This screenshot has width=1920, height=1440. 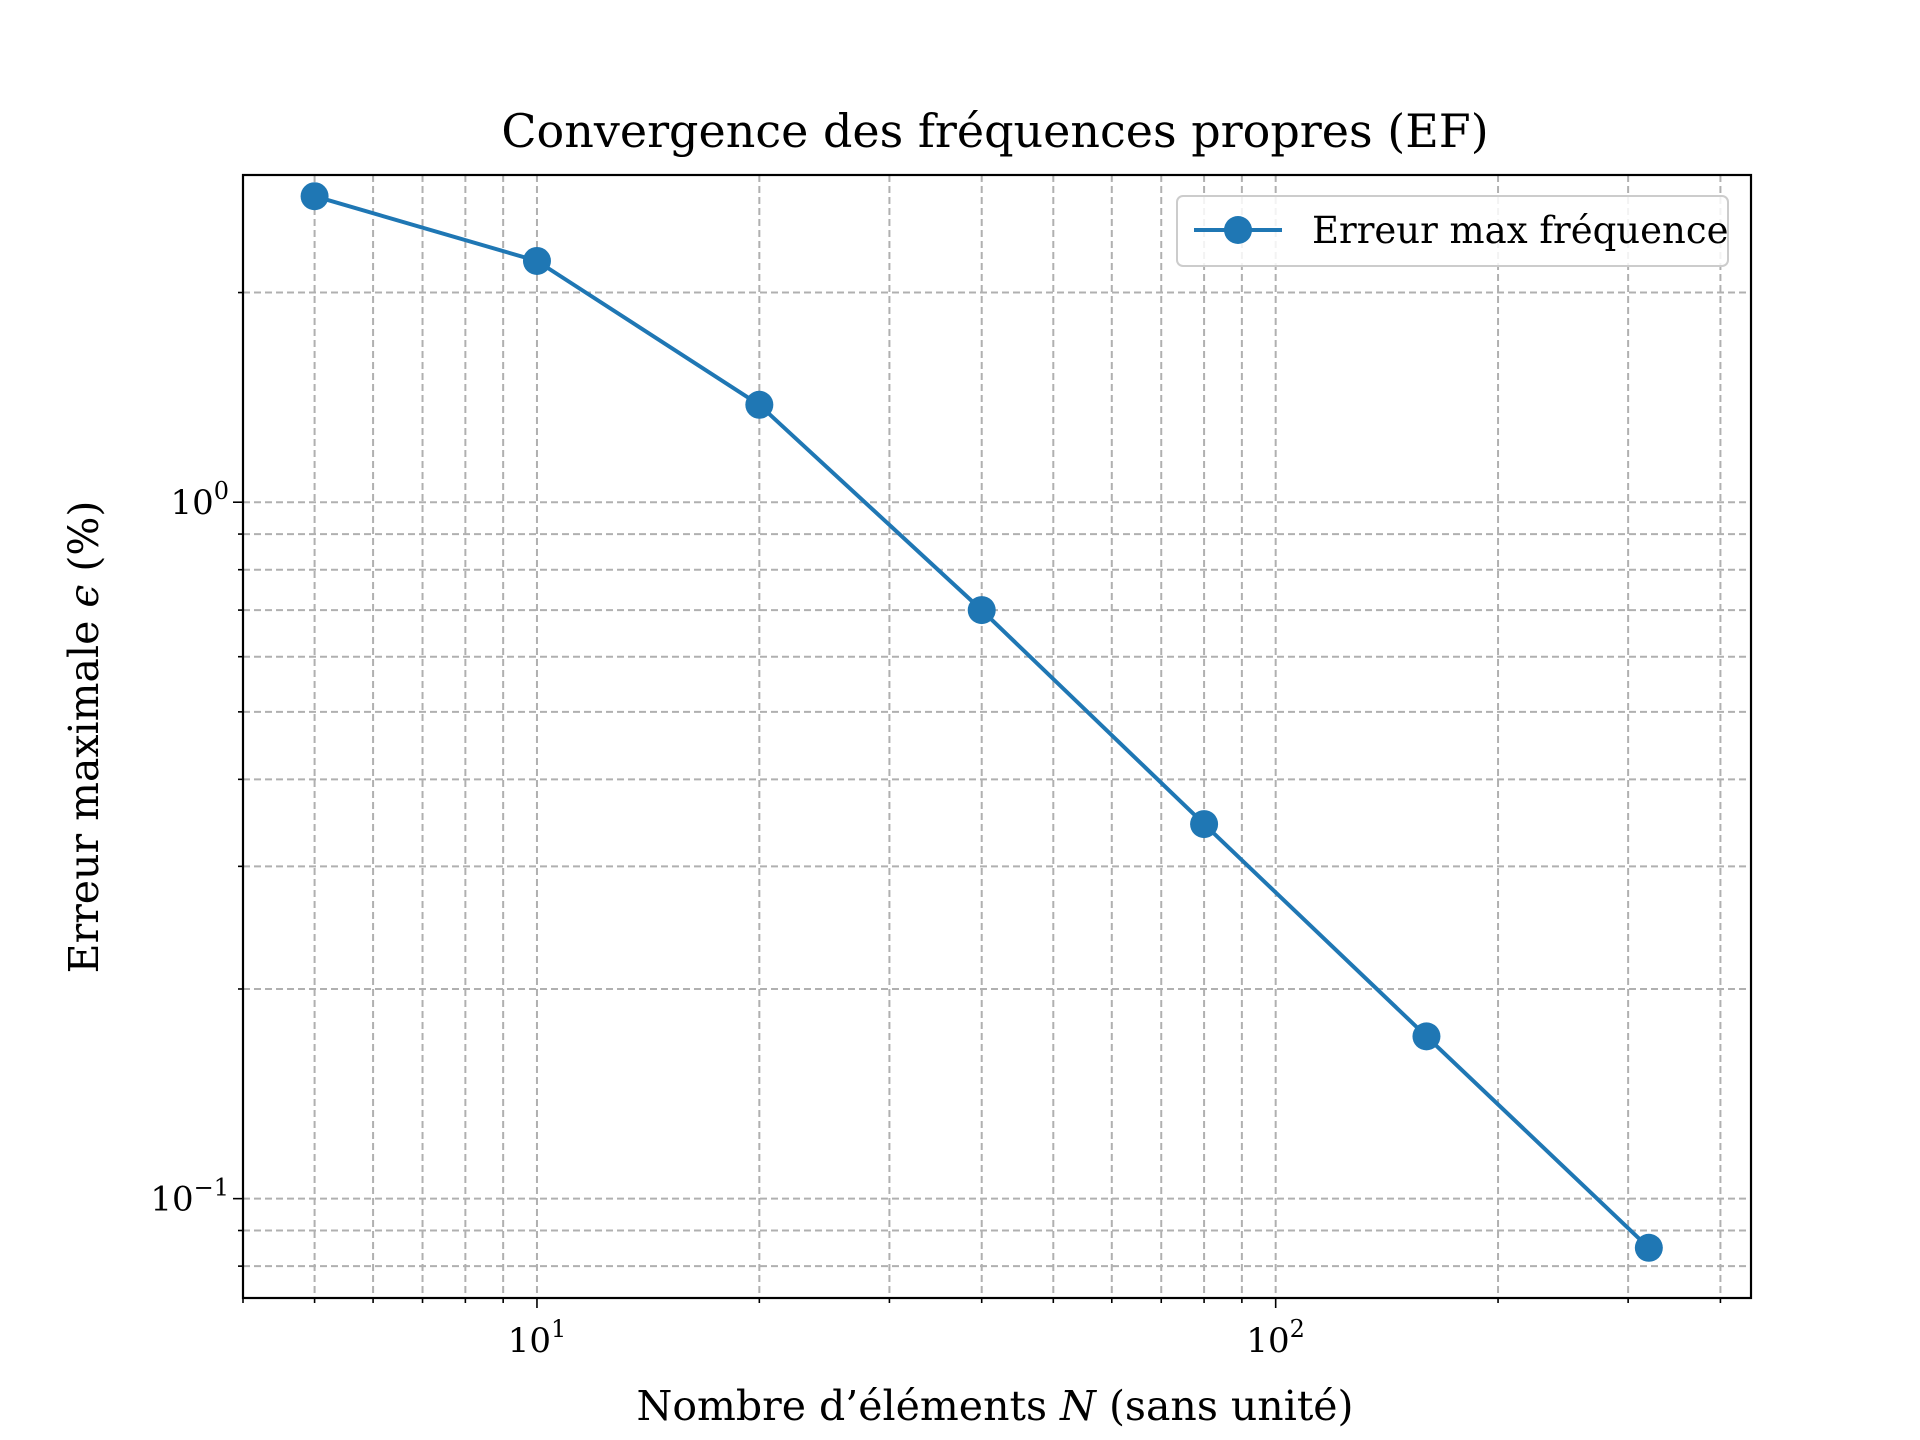 What do you see at coordinates (1520, 230) in the screenshot?
I see `legend-label: Erreur max fréquence` at bounding box center [1520, 230].